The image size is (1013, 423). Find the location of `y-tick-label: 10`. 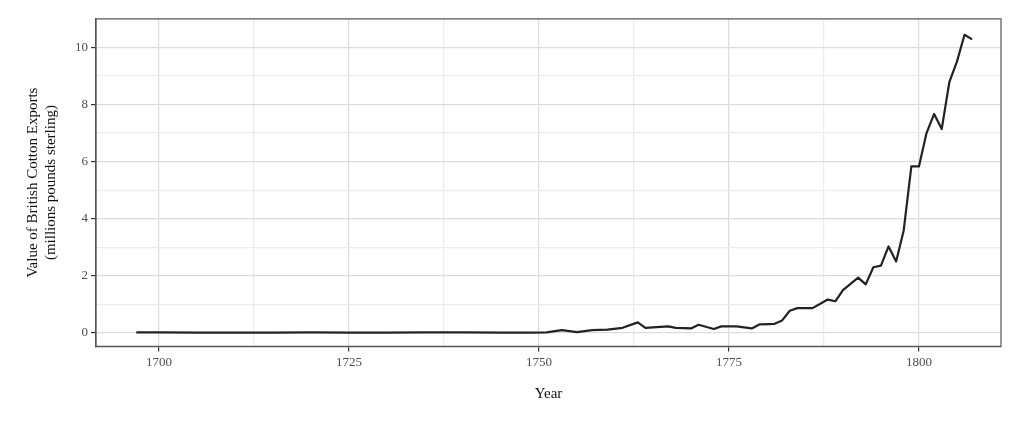

y-tick-label: 10 is located at coordinates (81, 46).